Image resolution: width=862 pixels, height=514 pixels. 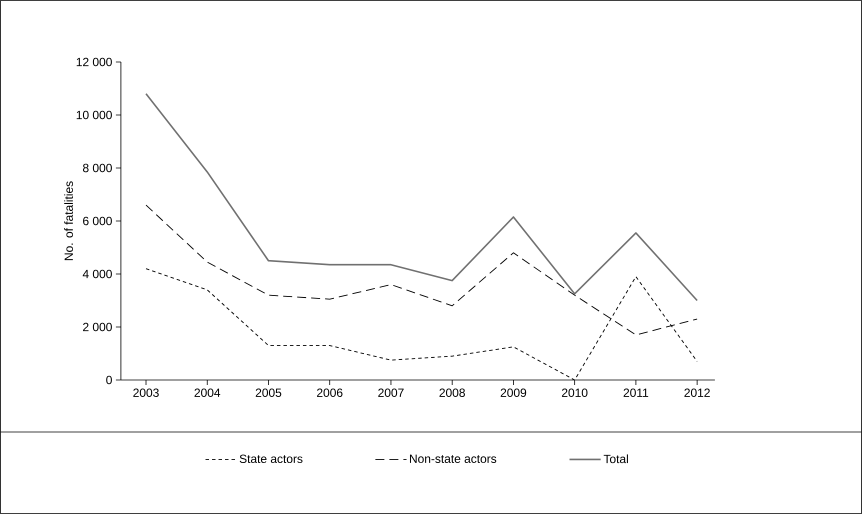 I want to click on y-tick-label: 2 000, so click(x=97, y=327).